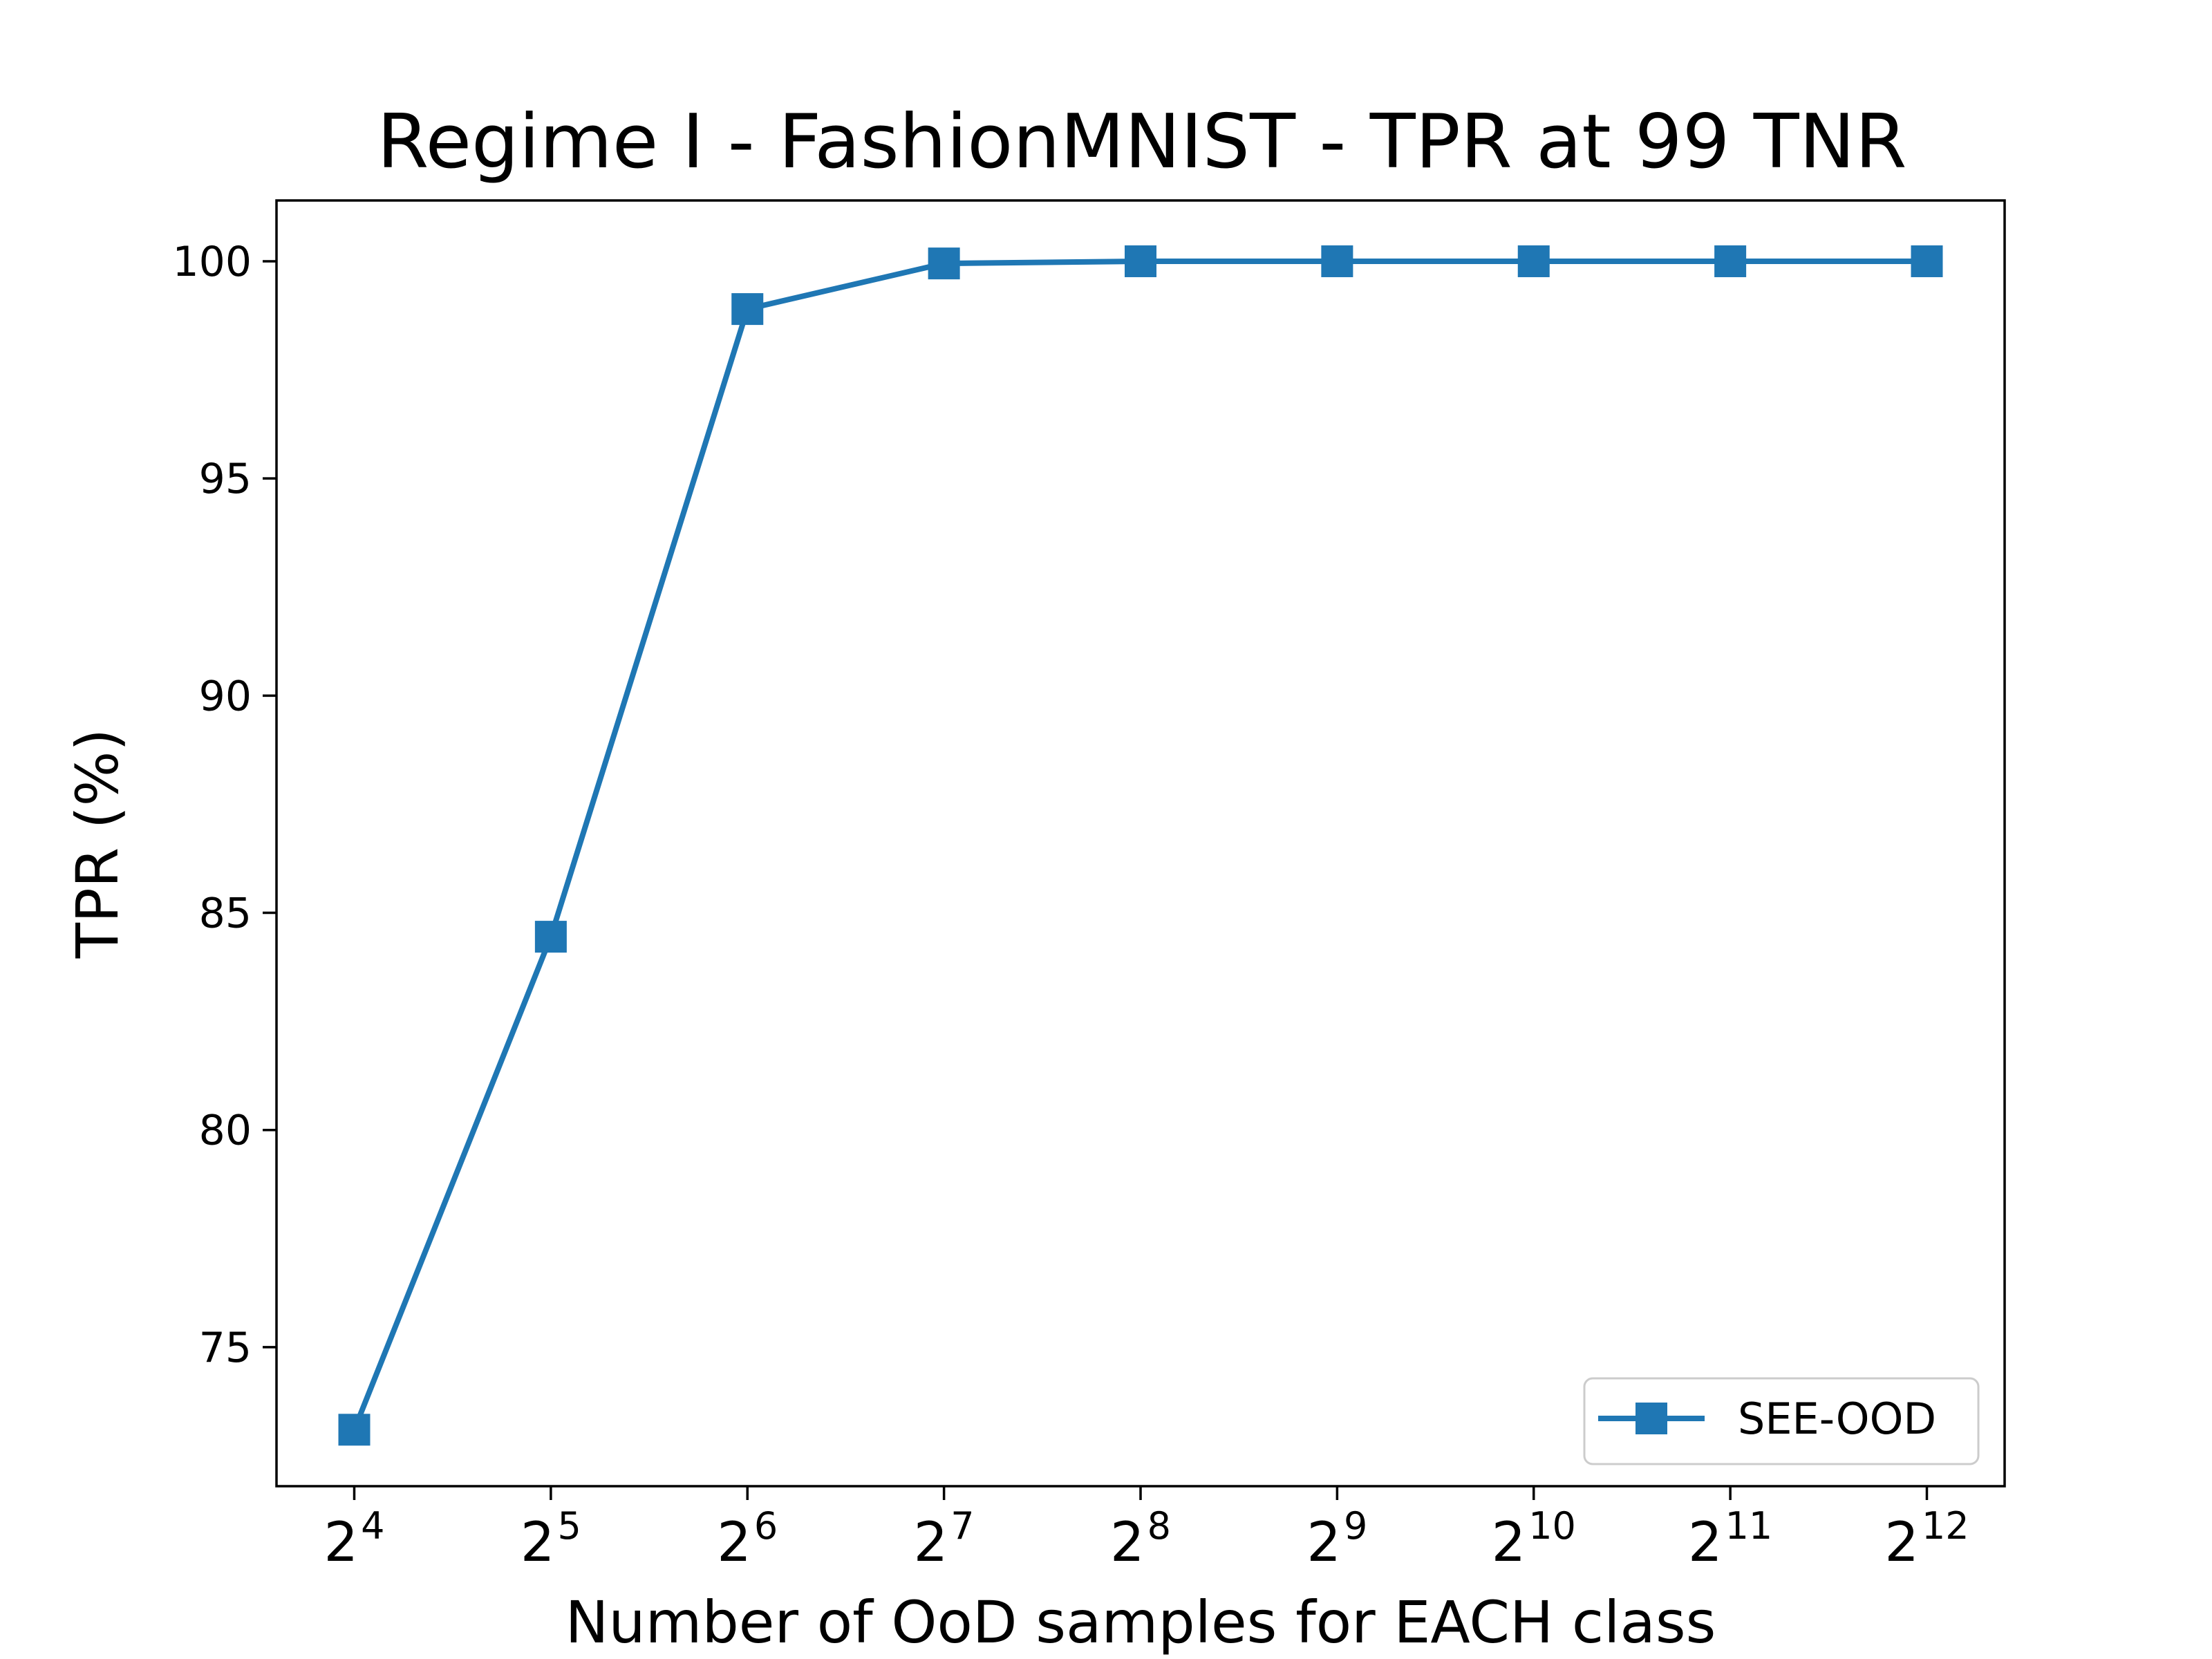  Describe the element at coordinates (97, 844) in the screenshot. I see `y-axis-label: TPR (%)` at that location.